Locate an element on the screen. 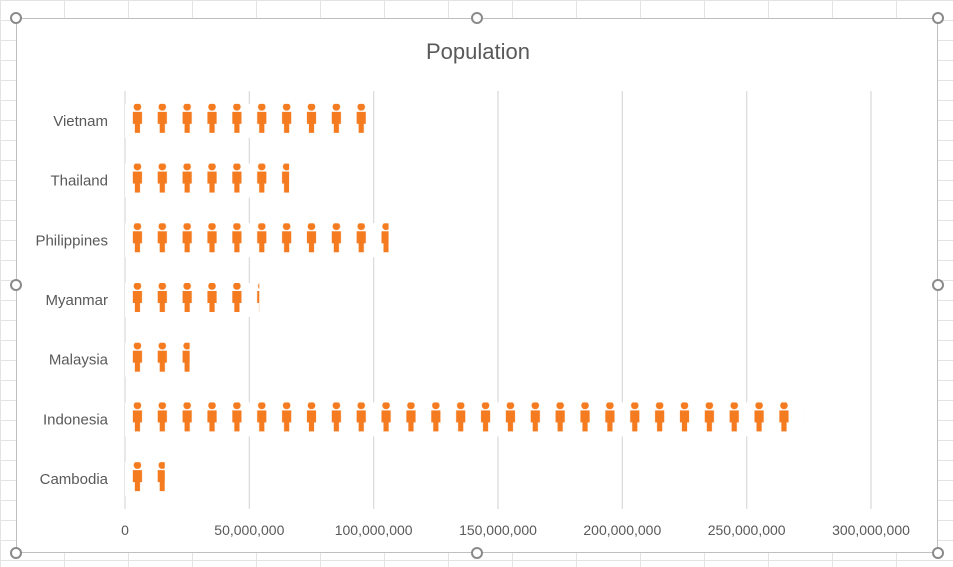 Image resolution: width=953 pixels, height=567 pixels. category-label: Thailand is located at coordinates (79, 181).